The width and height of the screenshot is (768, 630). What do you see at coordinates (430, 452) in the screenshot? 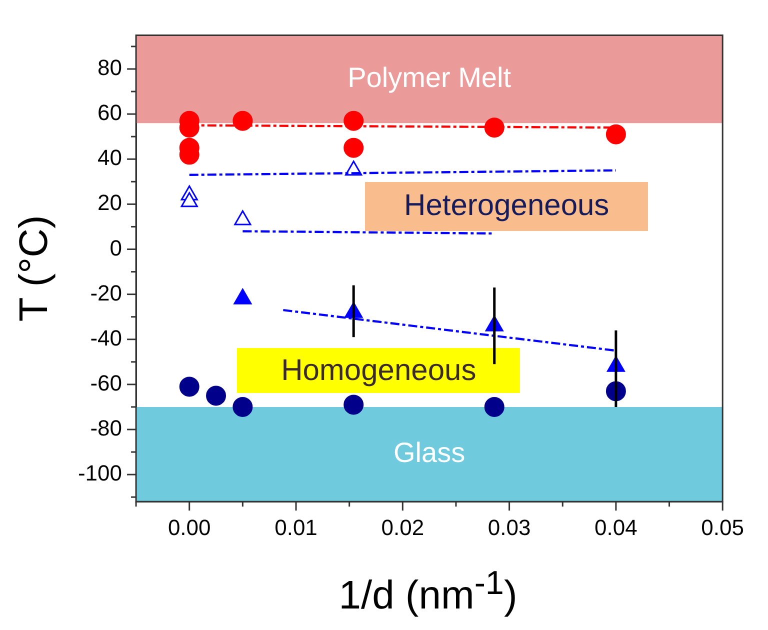
I see `band-label: Glass` at bounding box center [430, 452].